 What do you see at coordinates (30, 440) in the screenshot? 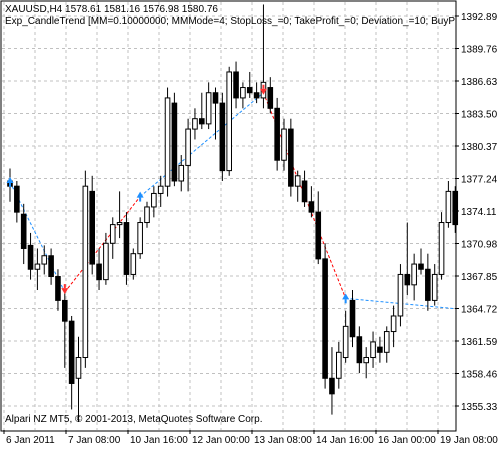
I see `time-tick-label: 6 Jan 2011` at bounding box center [30, 440].